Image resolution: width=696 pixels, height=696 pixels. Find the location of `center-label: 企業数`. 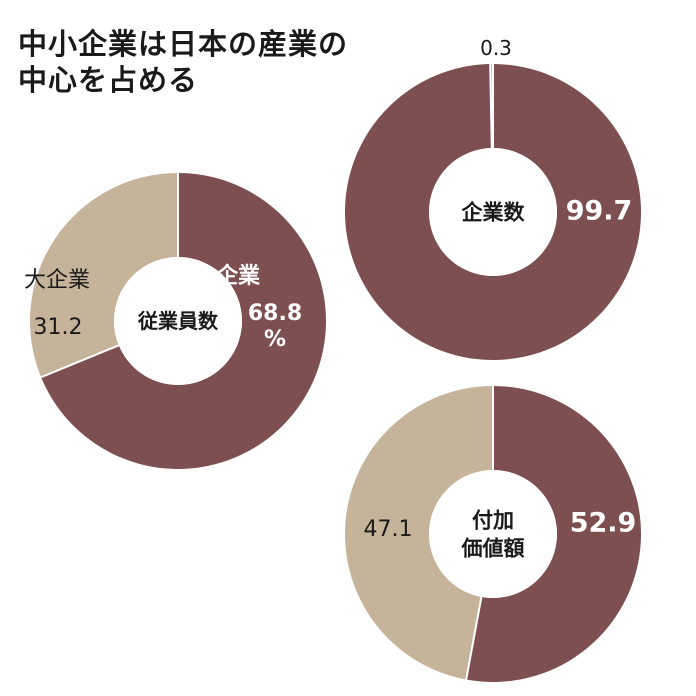

center-label: 企業数 is located at coordinates (493, 213).